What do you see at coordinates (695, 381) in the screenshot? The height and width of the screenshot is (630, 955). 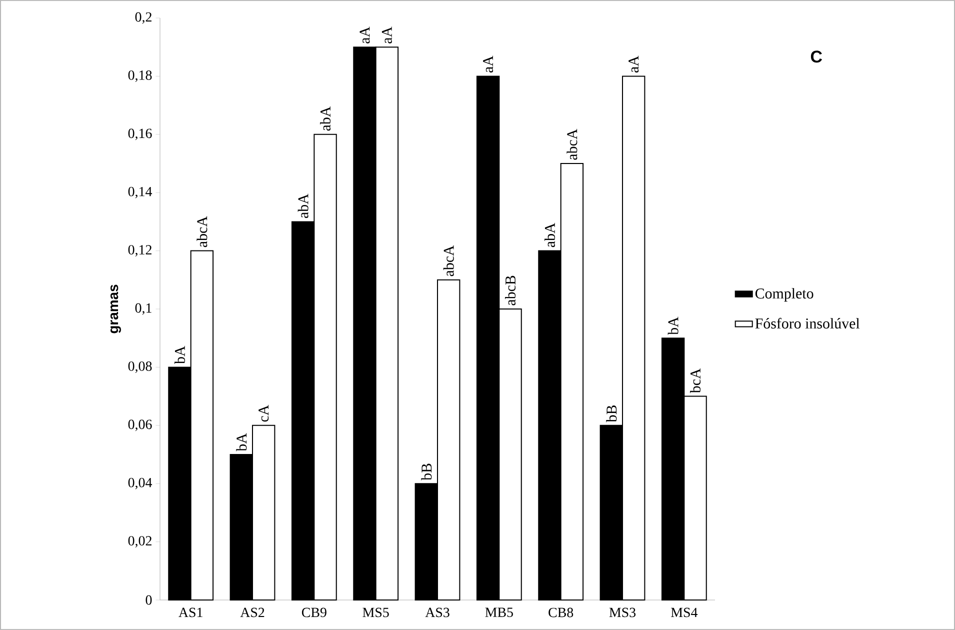 I see `annotation: bcA` at bounding box center [695, 381].